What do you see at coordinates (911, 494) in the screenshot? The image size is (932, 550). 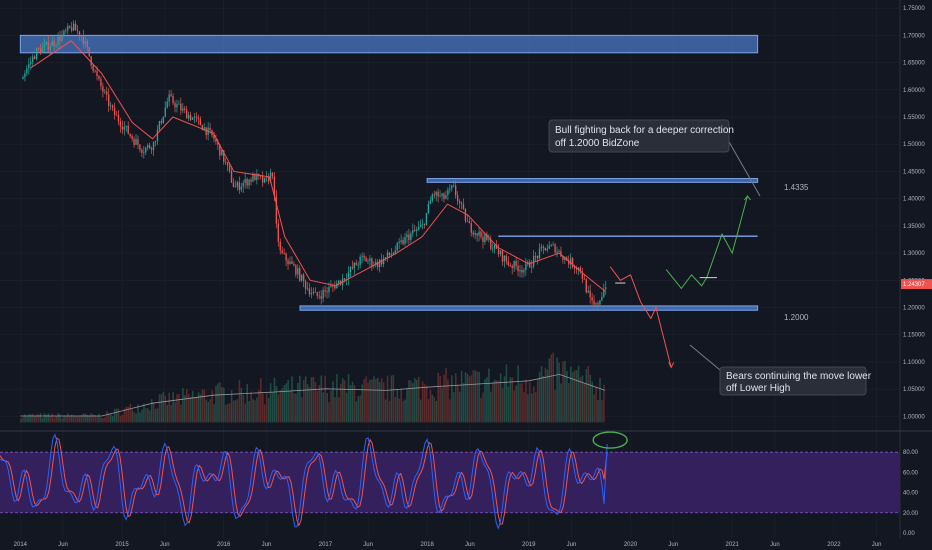 I see `oscillator-tick-label: 40.00` at bounding box center [911, 494].